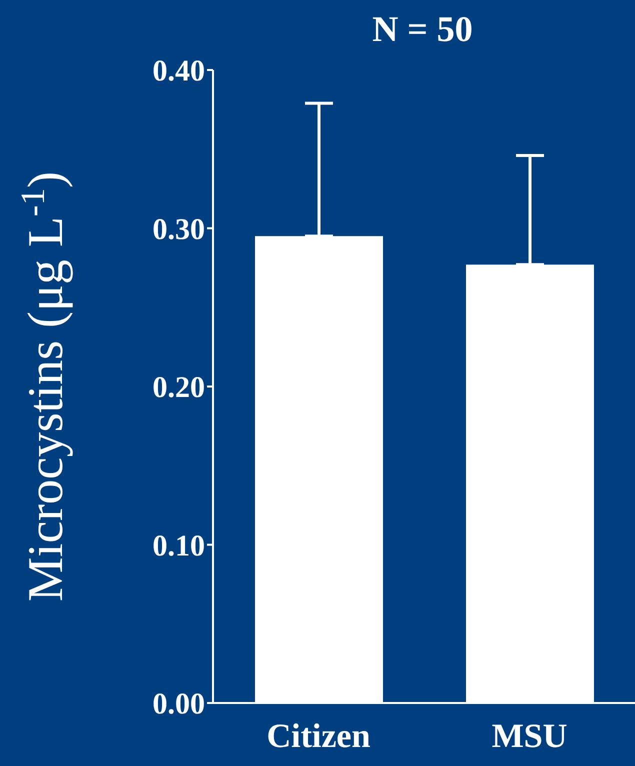  Describe the element at coordinates (178, 387) in the screenshot. I see `y-tick-label: 0.20` at that location.